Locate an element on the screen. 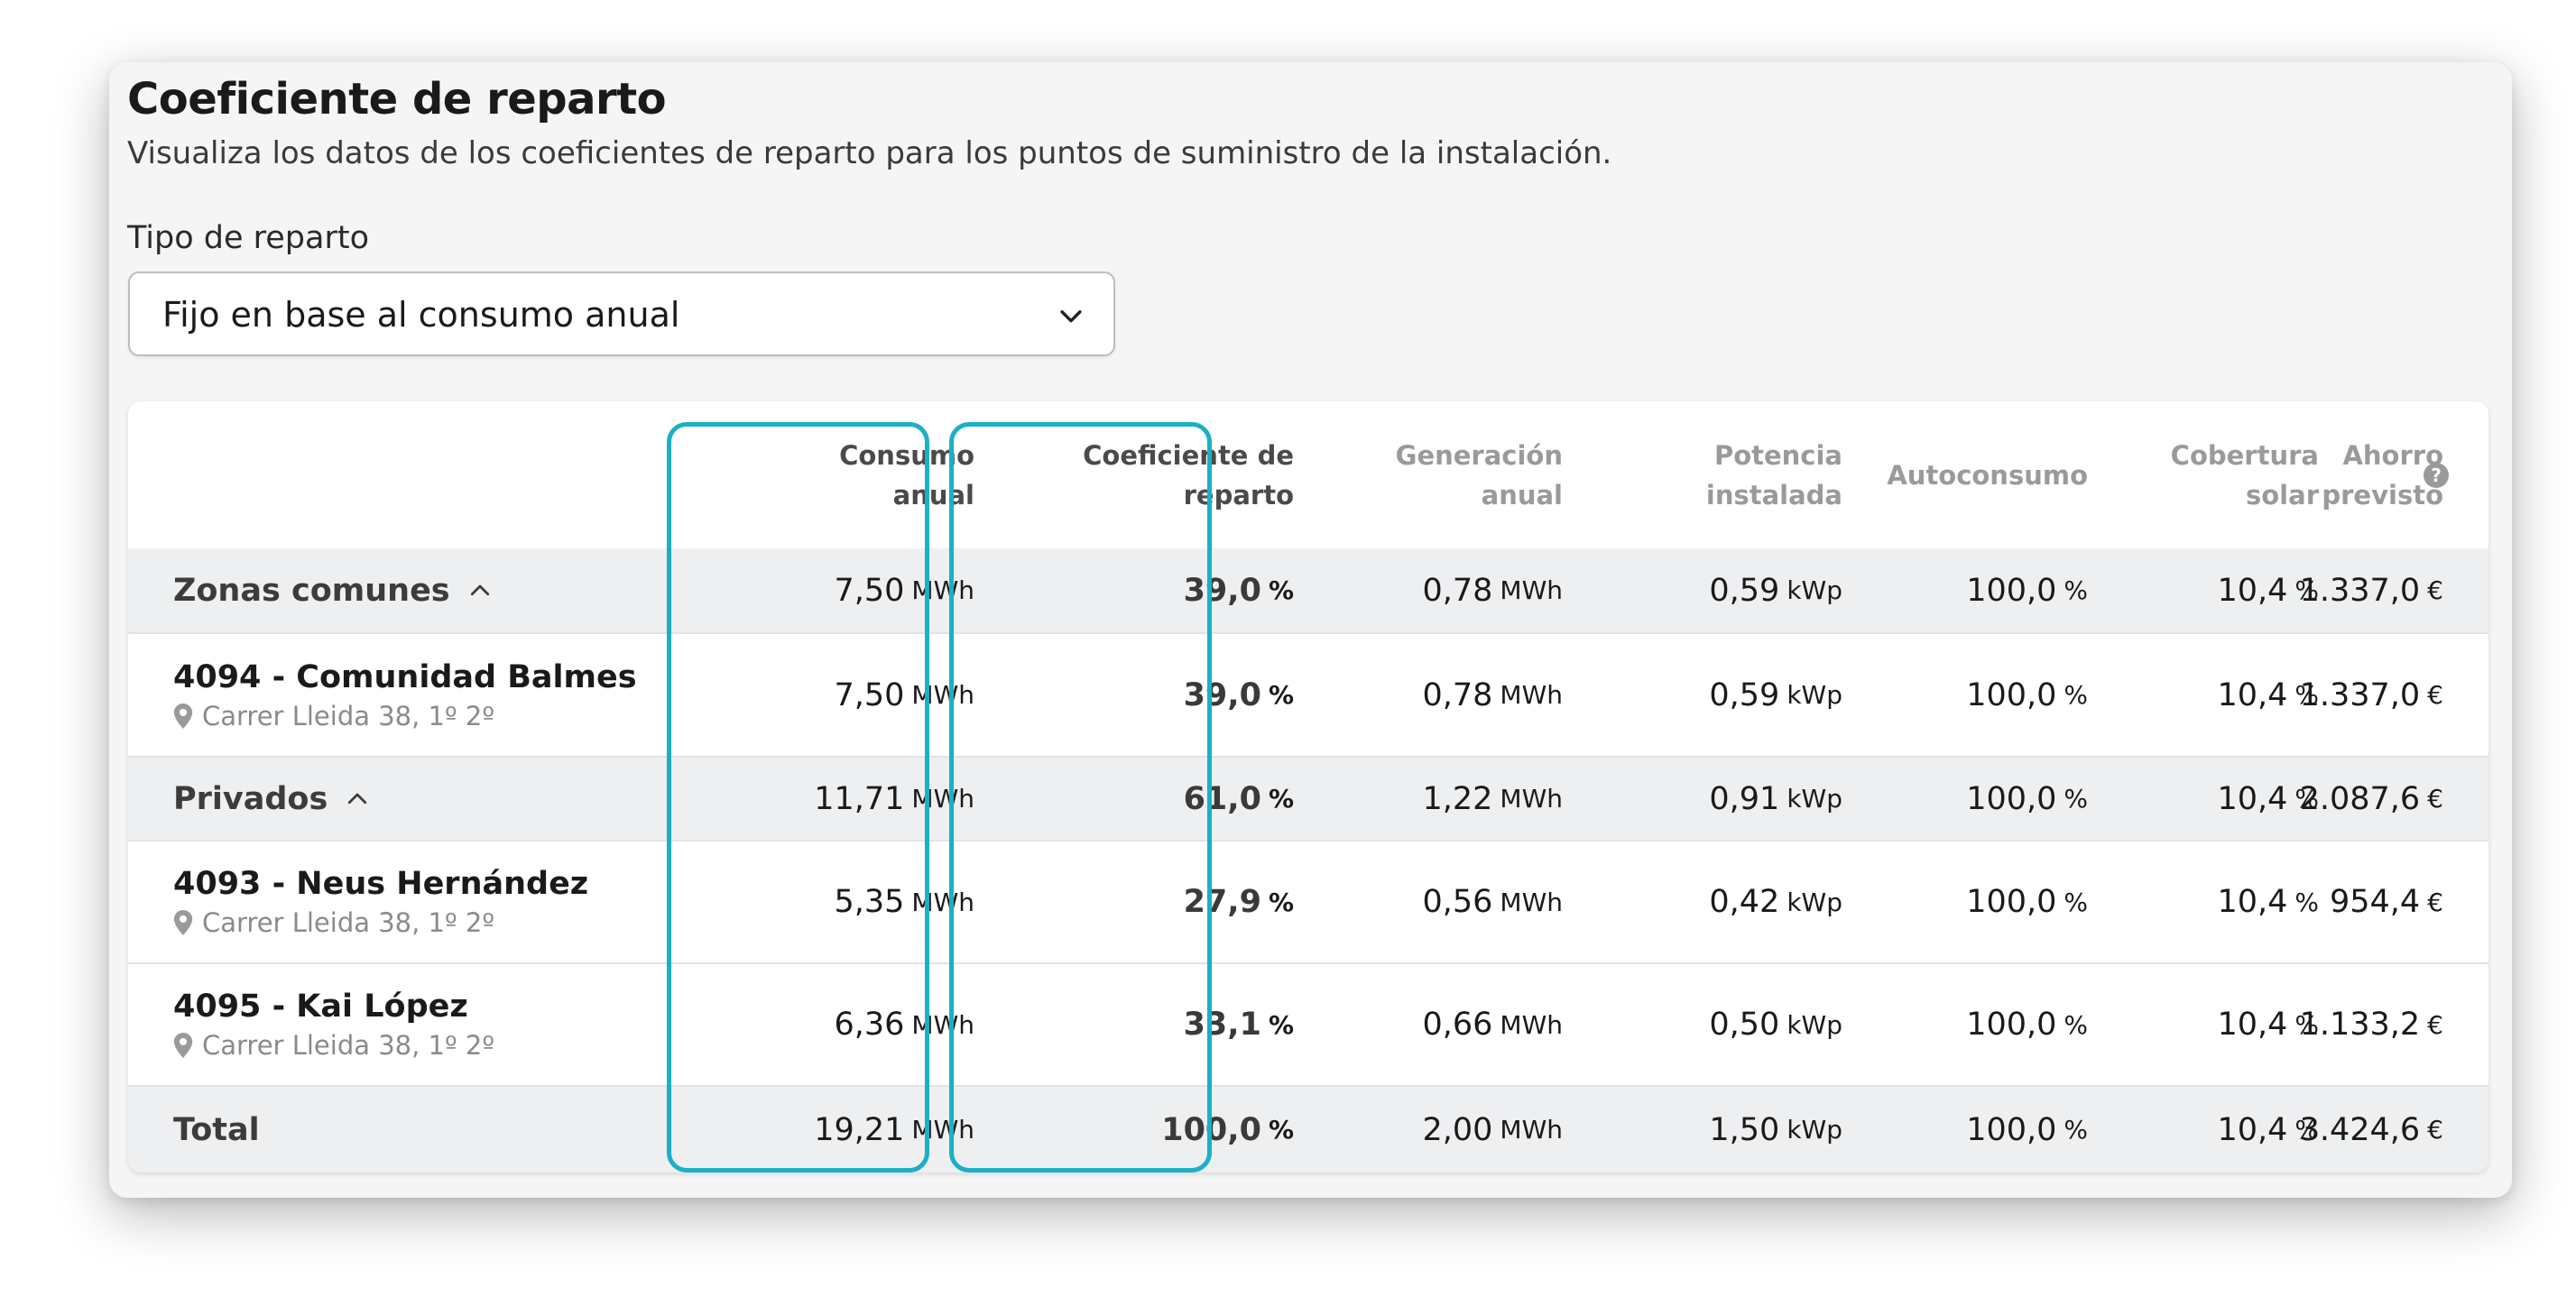 Image resolution: width=2576 pixels, height=1306 pixels. page-title: Coeficiente de reparto is located at coordinates (397, 99).